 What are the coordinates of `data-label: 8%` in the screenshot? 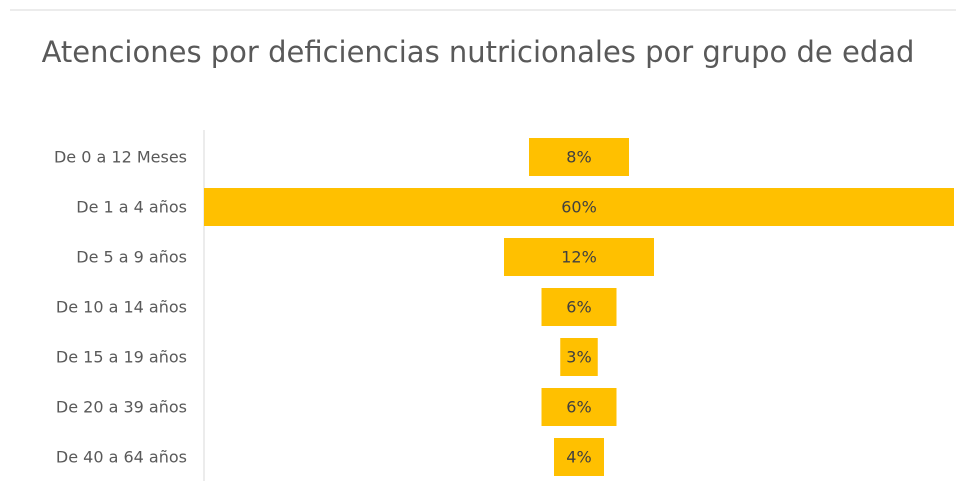 It's located at (578, 157).